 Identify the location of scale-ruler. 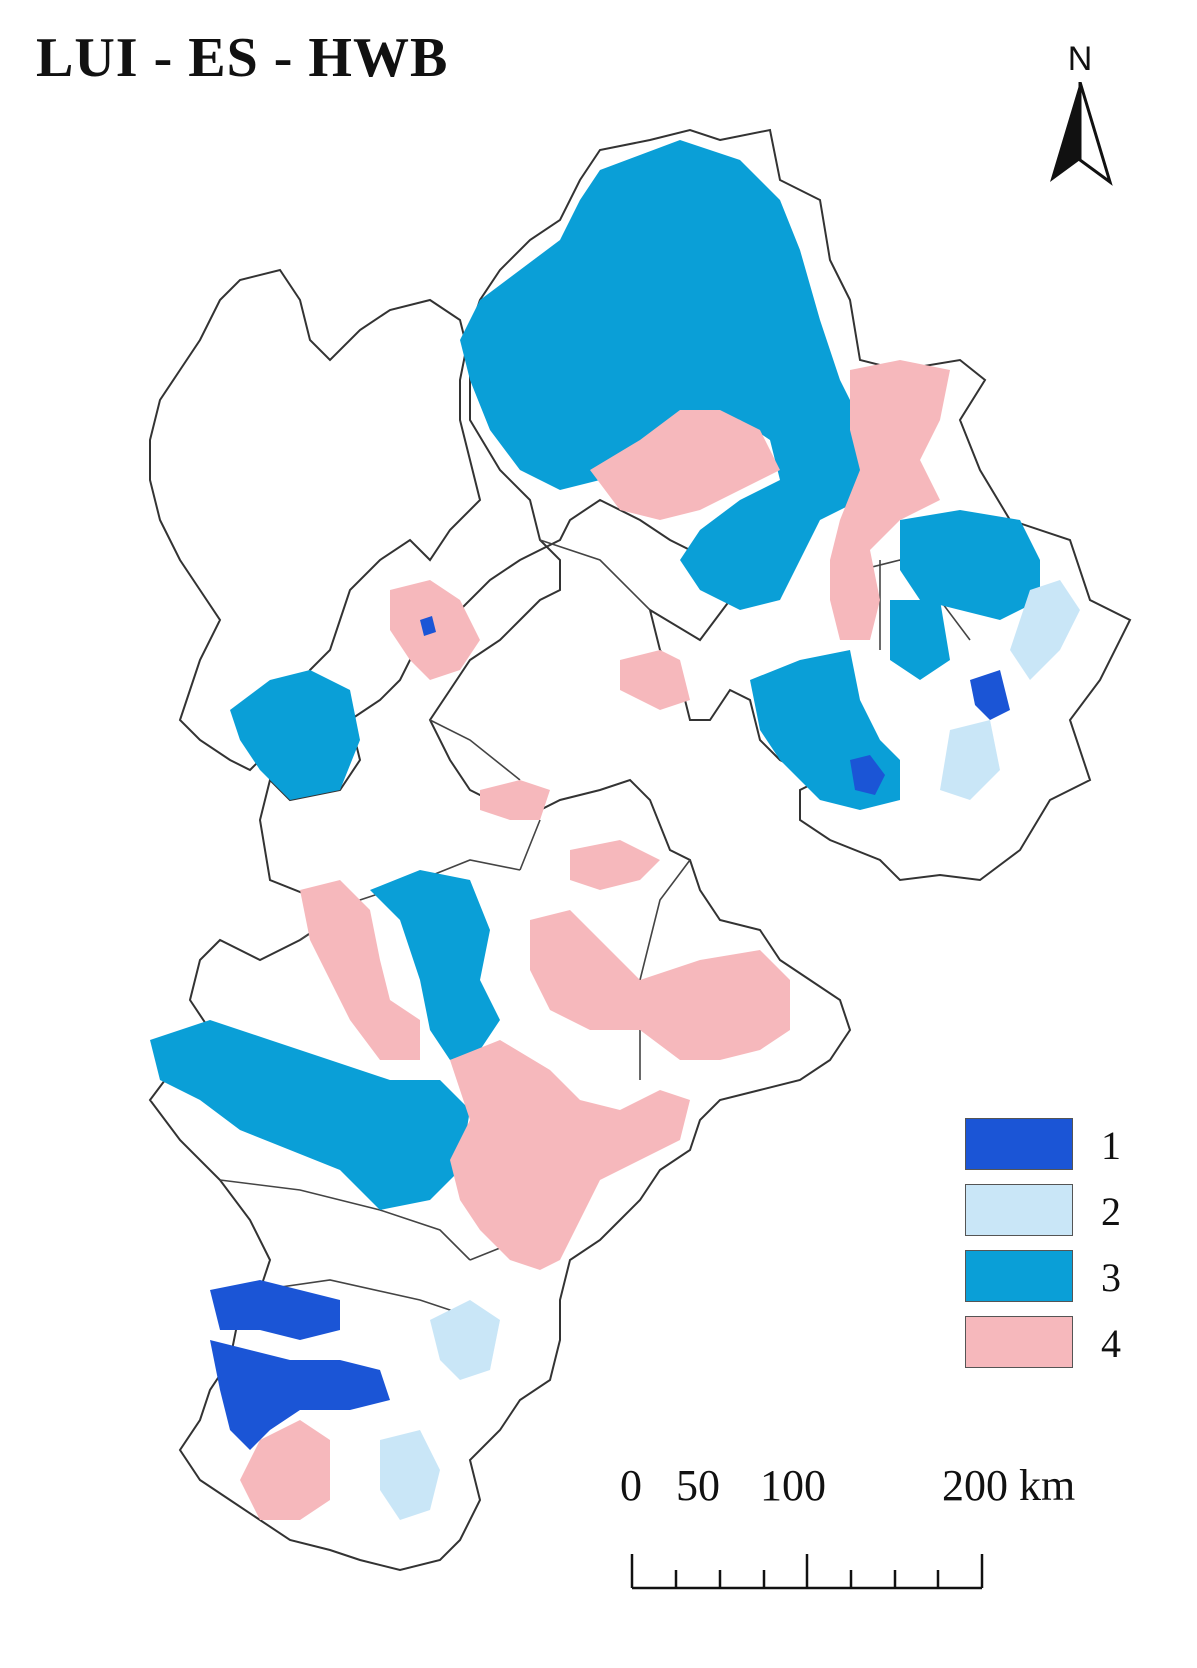
(807, 1572).